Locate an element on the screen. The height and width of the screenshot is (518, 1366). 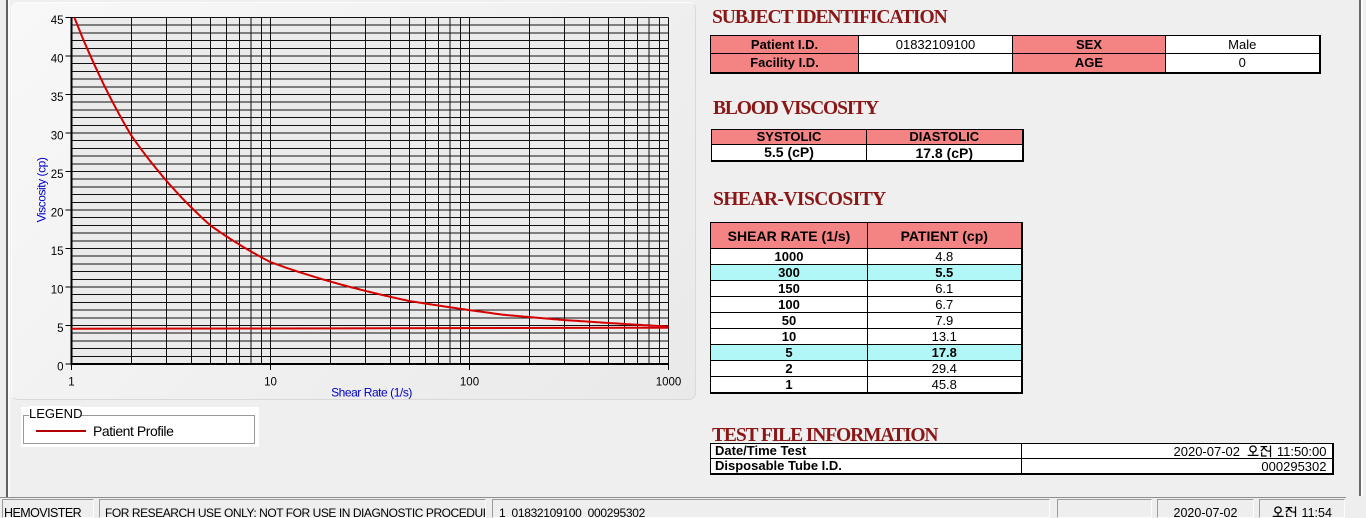
svg-text: Shear Rate (1/s) is located at coordinates (371, 393).